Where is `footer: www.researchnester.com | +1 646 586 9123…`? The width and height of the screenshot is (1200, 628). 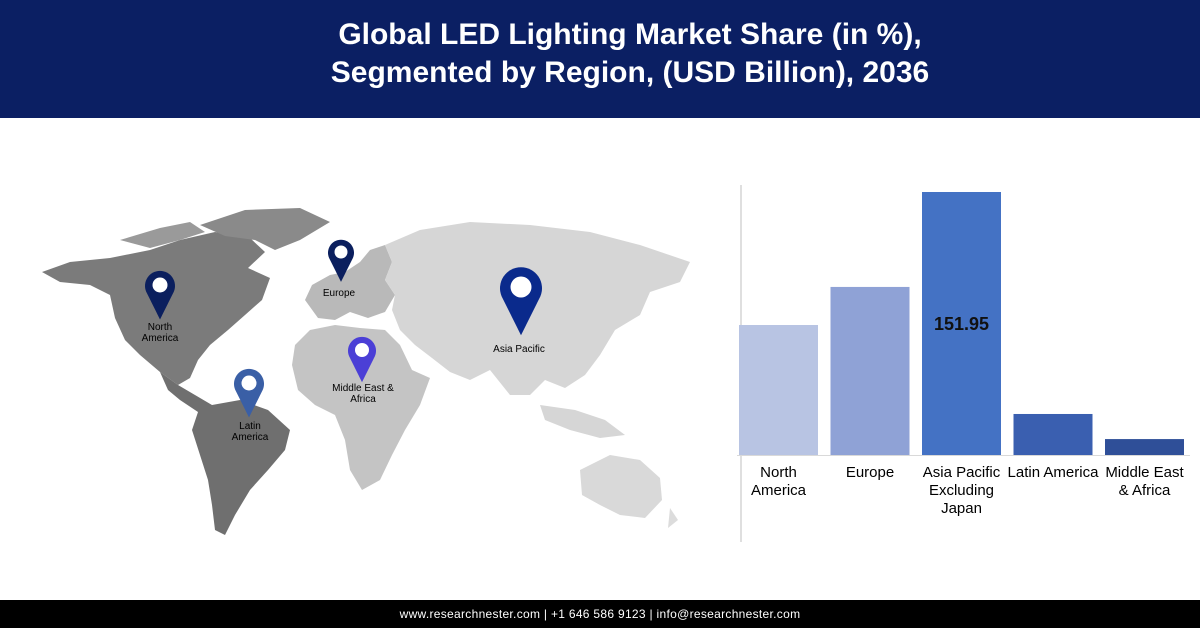 footer: www.researchnester.com | +1 646 586 9123… is located at coordinates (600, 614).